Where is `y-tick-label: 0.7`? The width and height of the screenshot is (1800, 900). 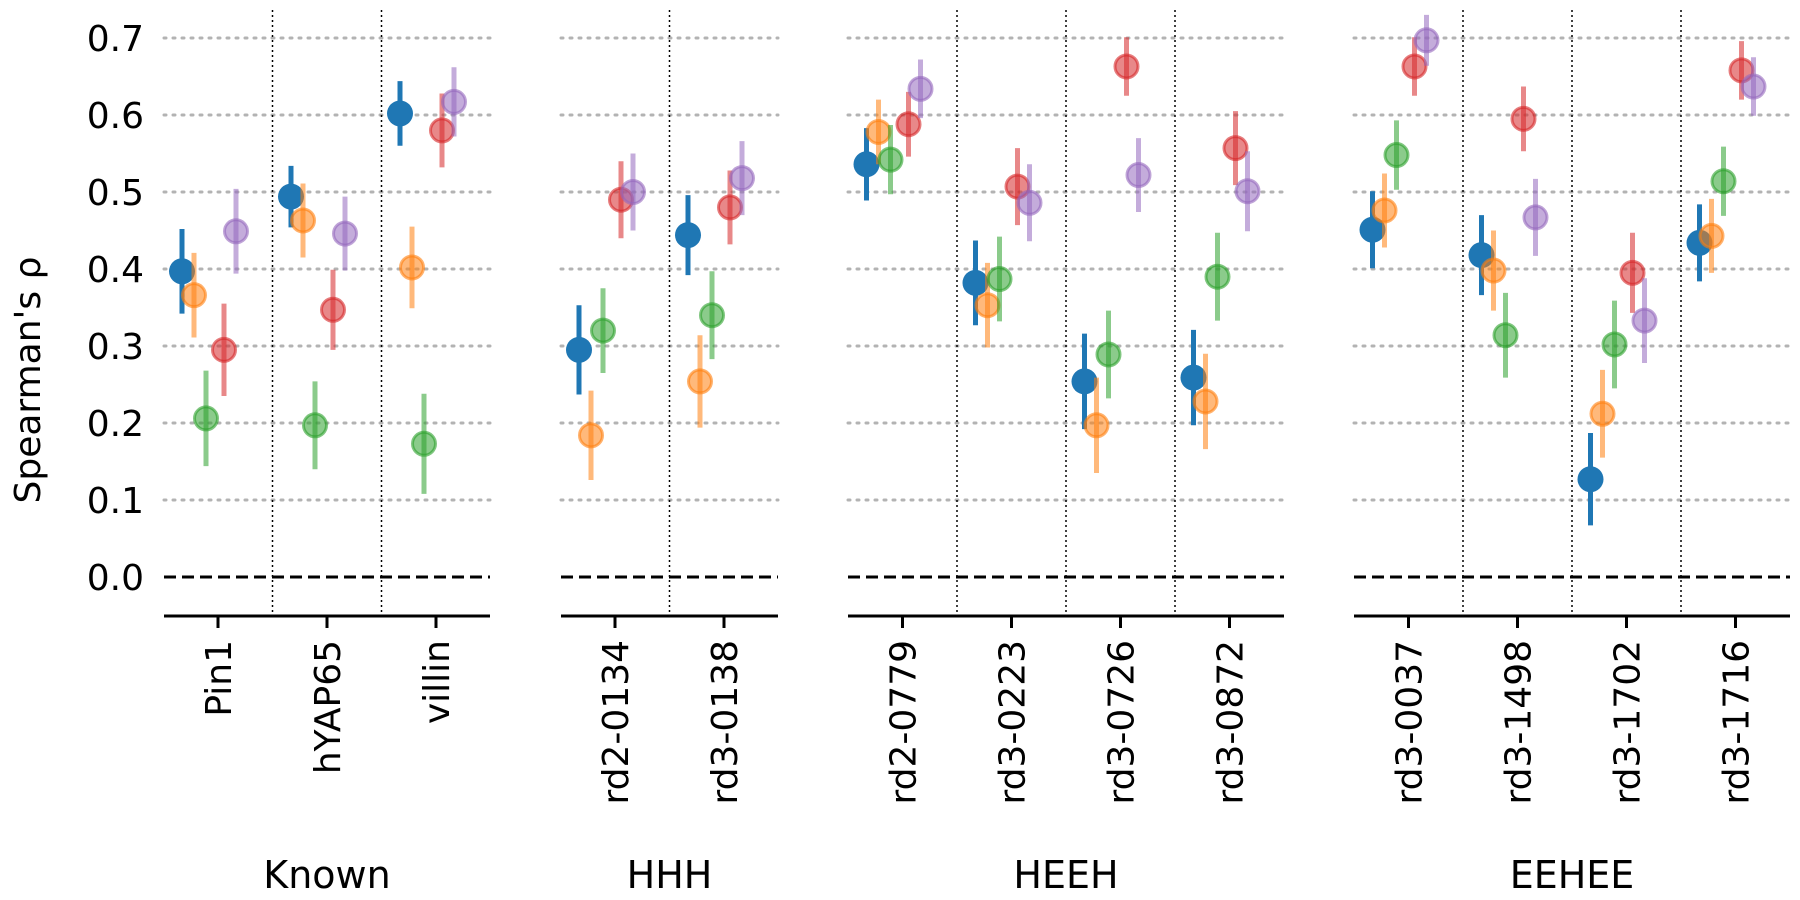 y-tick-label: 0.7 is located at coordinates (115, 39).